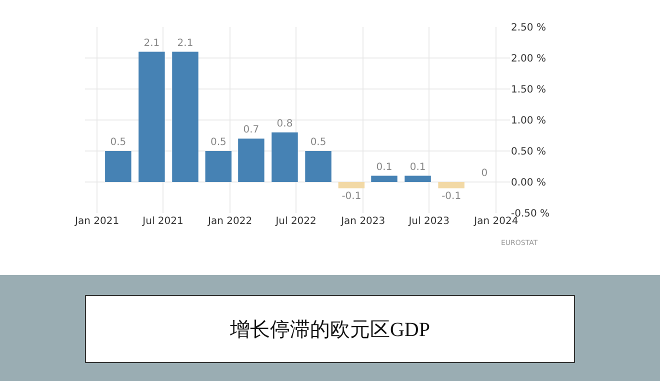 This screenshot has height=381, width=660. I want to click on x-tick-label: Jan 2023, so click(363, 221).